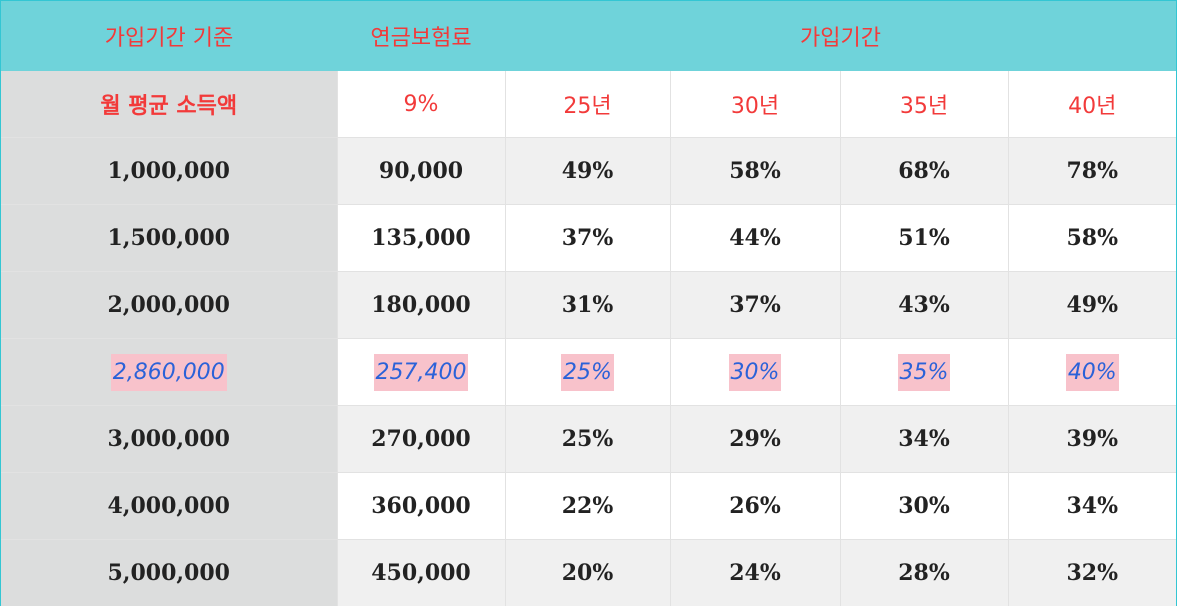 The height and width of the screenshot is (606, 1177). I want to click on subheader-period-40: 40년, so click(1092, 104).